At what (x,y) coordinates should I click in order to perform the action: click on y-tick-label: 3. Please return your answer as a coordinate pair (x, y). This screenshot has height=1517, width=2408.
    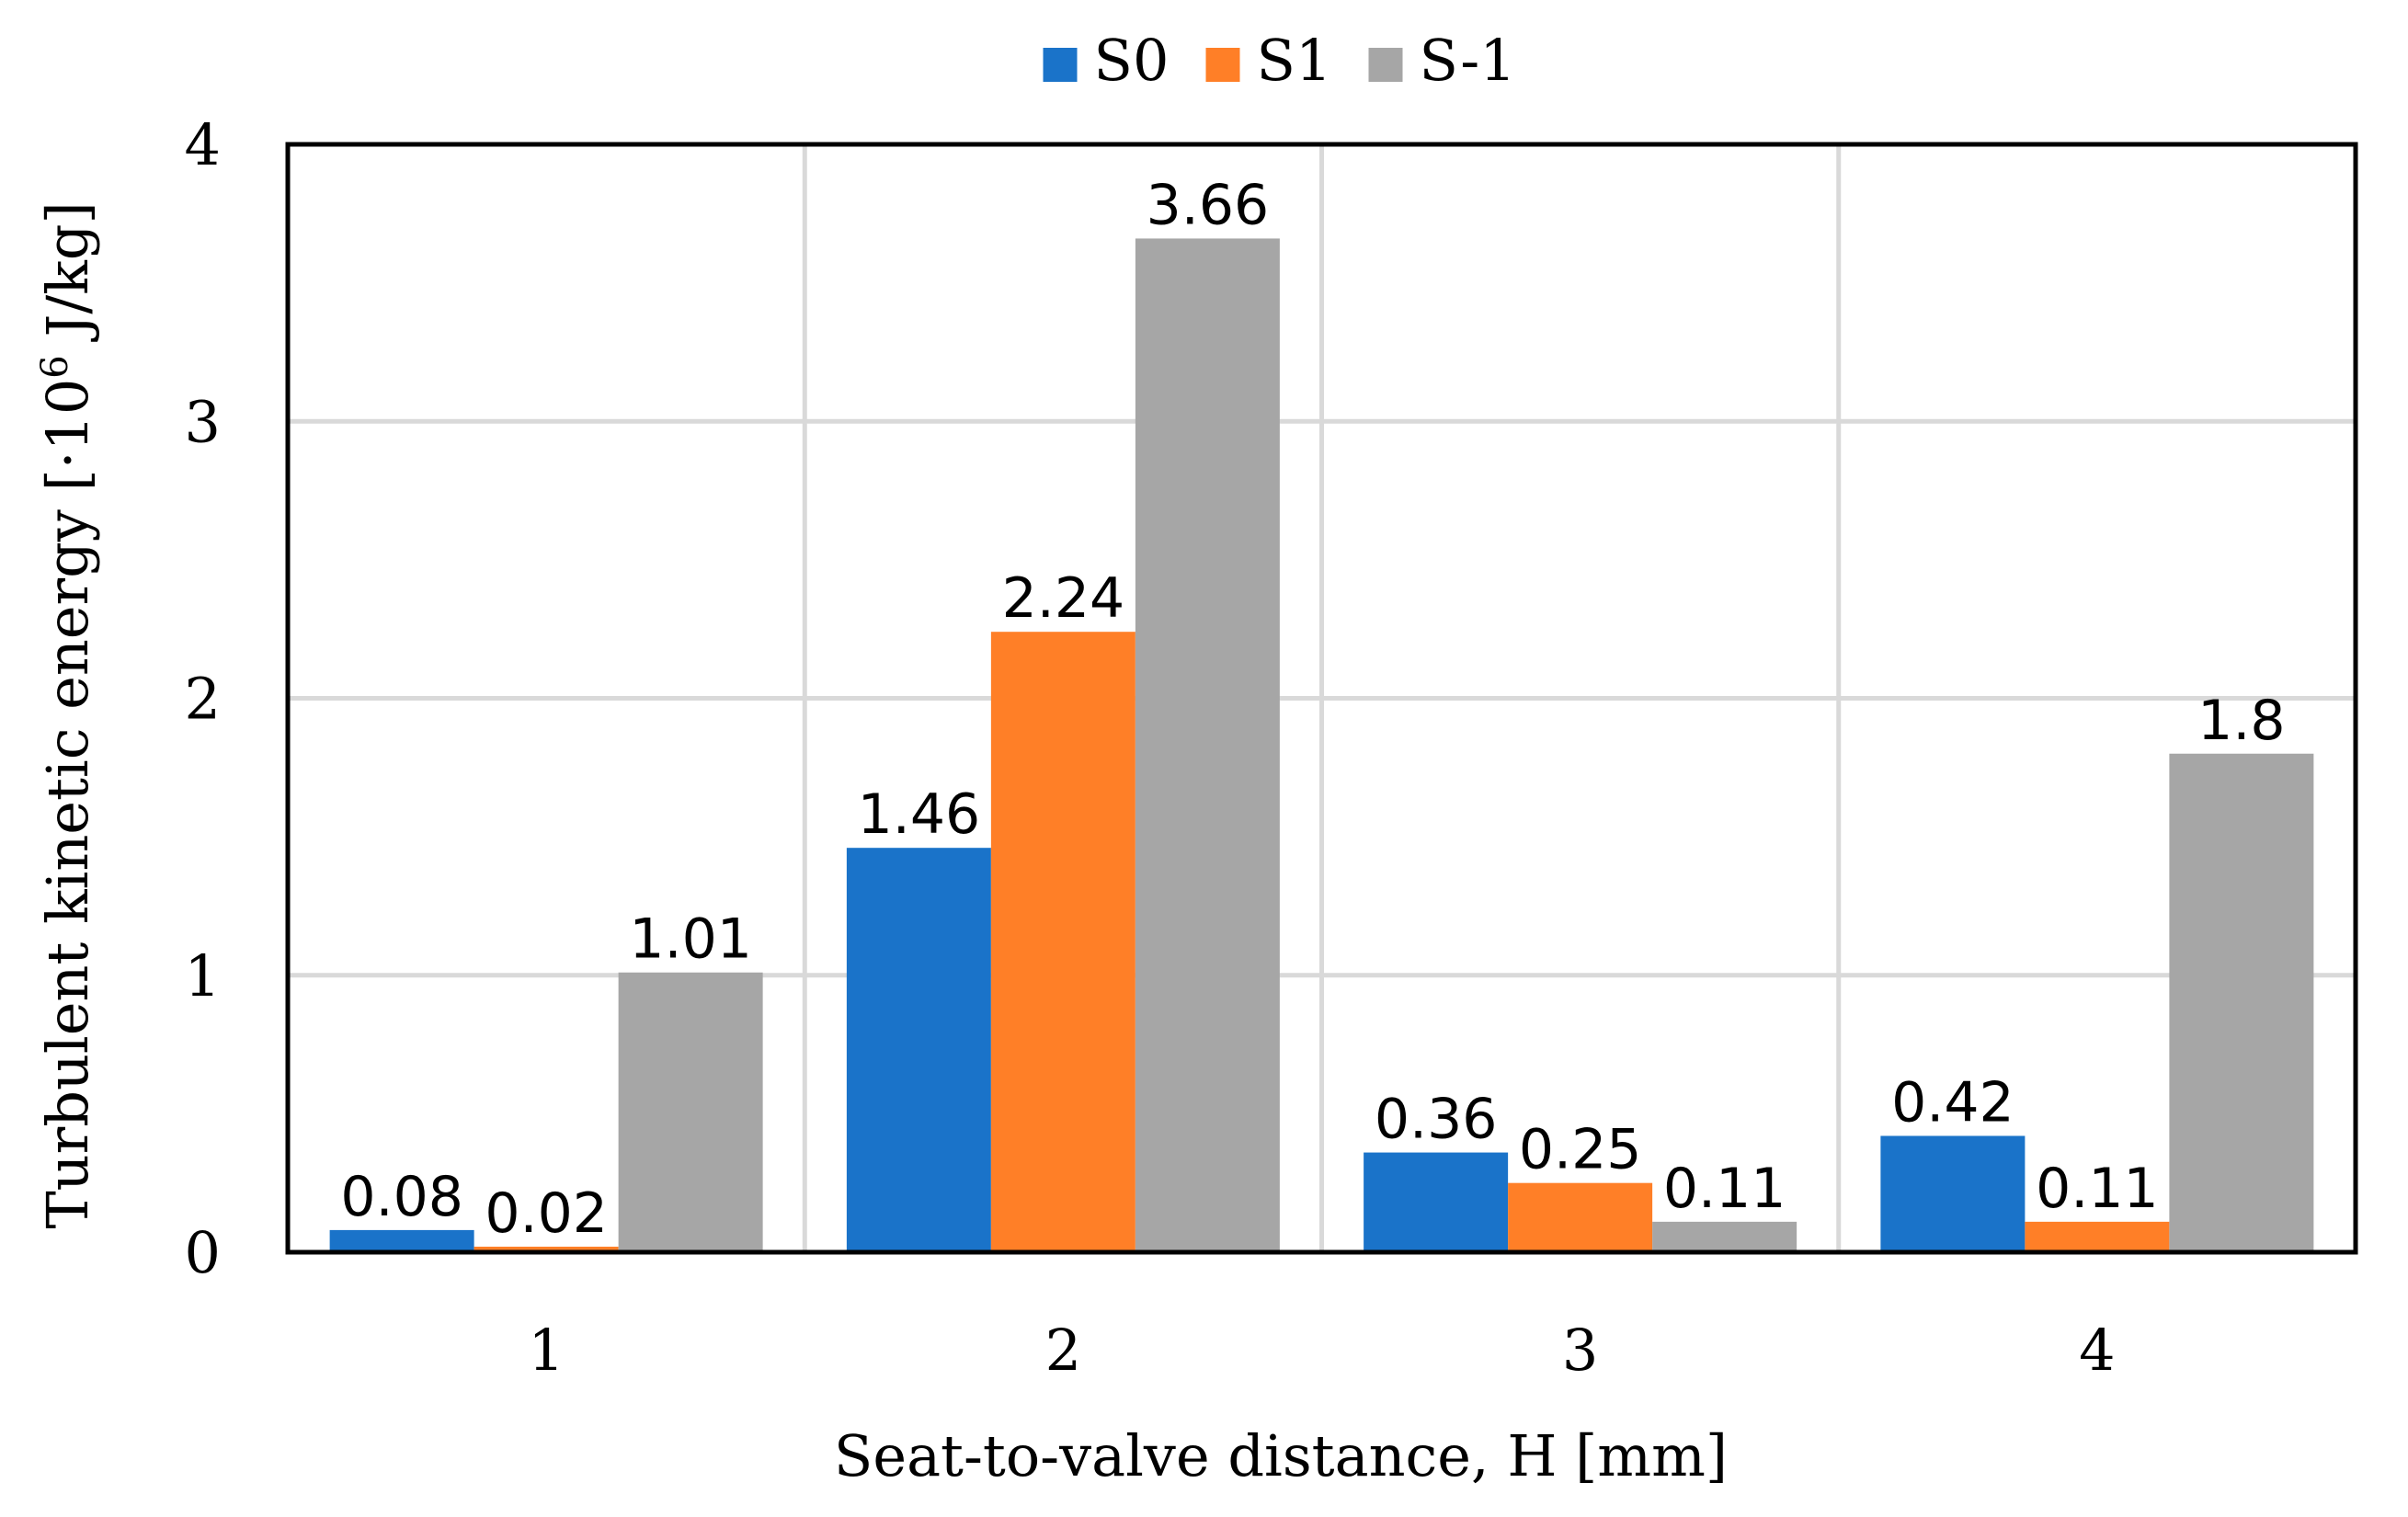
    Looking at the image, I should click on (203, 421).